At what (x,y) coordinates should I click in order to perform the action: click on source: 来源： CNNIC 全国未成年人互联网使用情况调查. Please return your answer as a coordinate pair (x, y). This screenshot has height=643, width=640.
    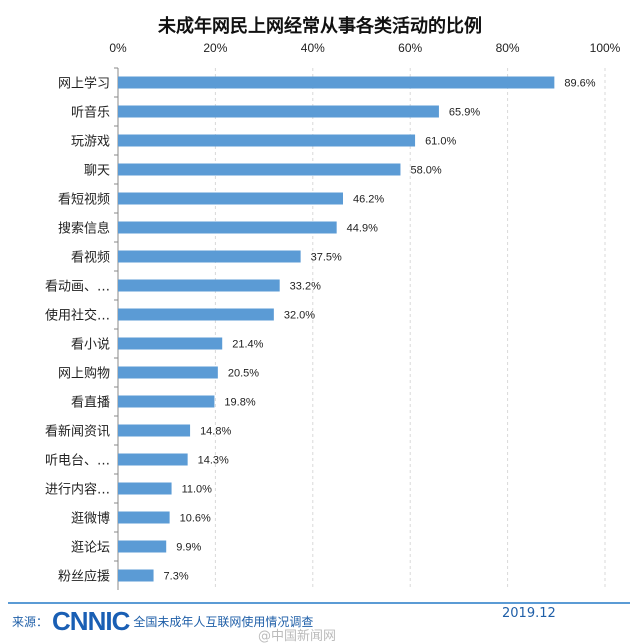
    Looking at the image, I should click on (162, 621).